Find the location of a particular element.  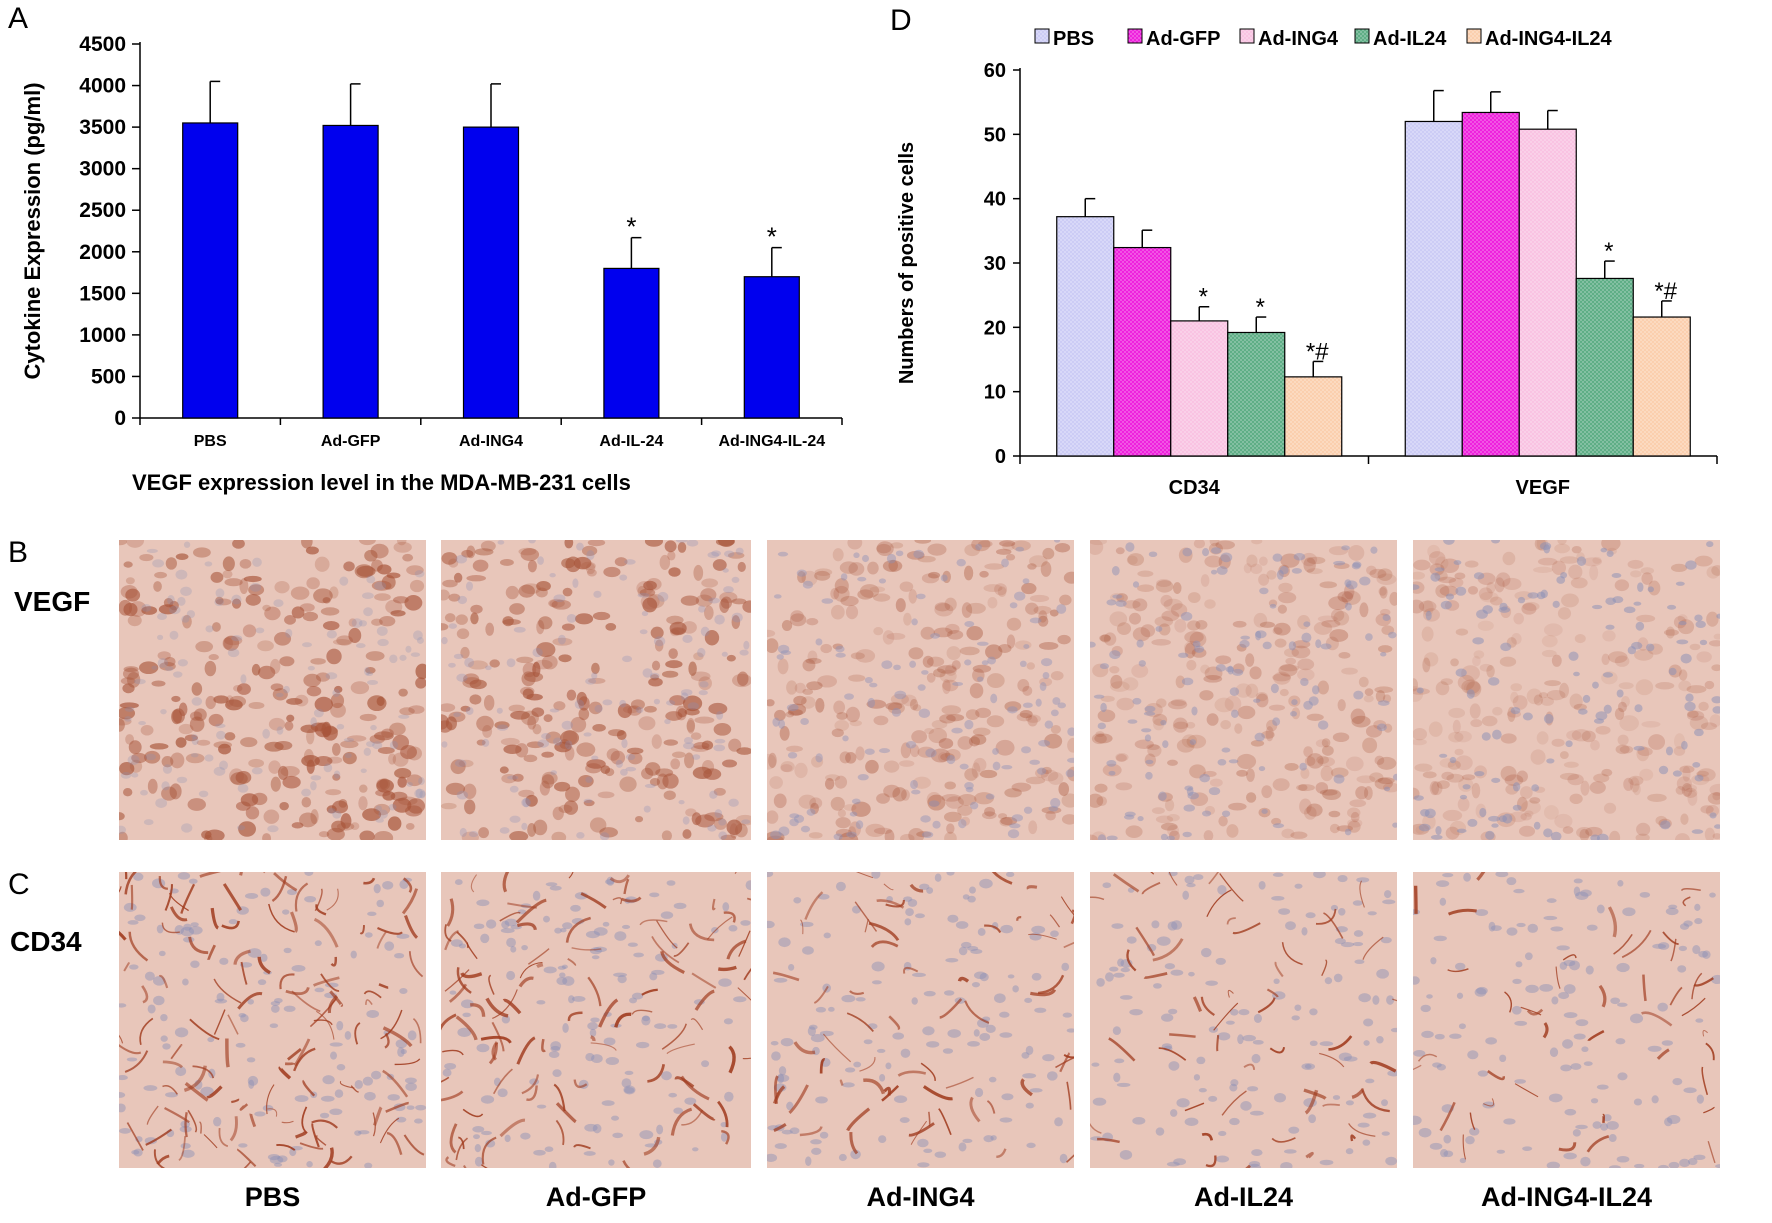

histology-vegf-ad-il24 is located at coordinates (1243, 690).